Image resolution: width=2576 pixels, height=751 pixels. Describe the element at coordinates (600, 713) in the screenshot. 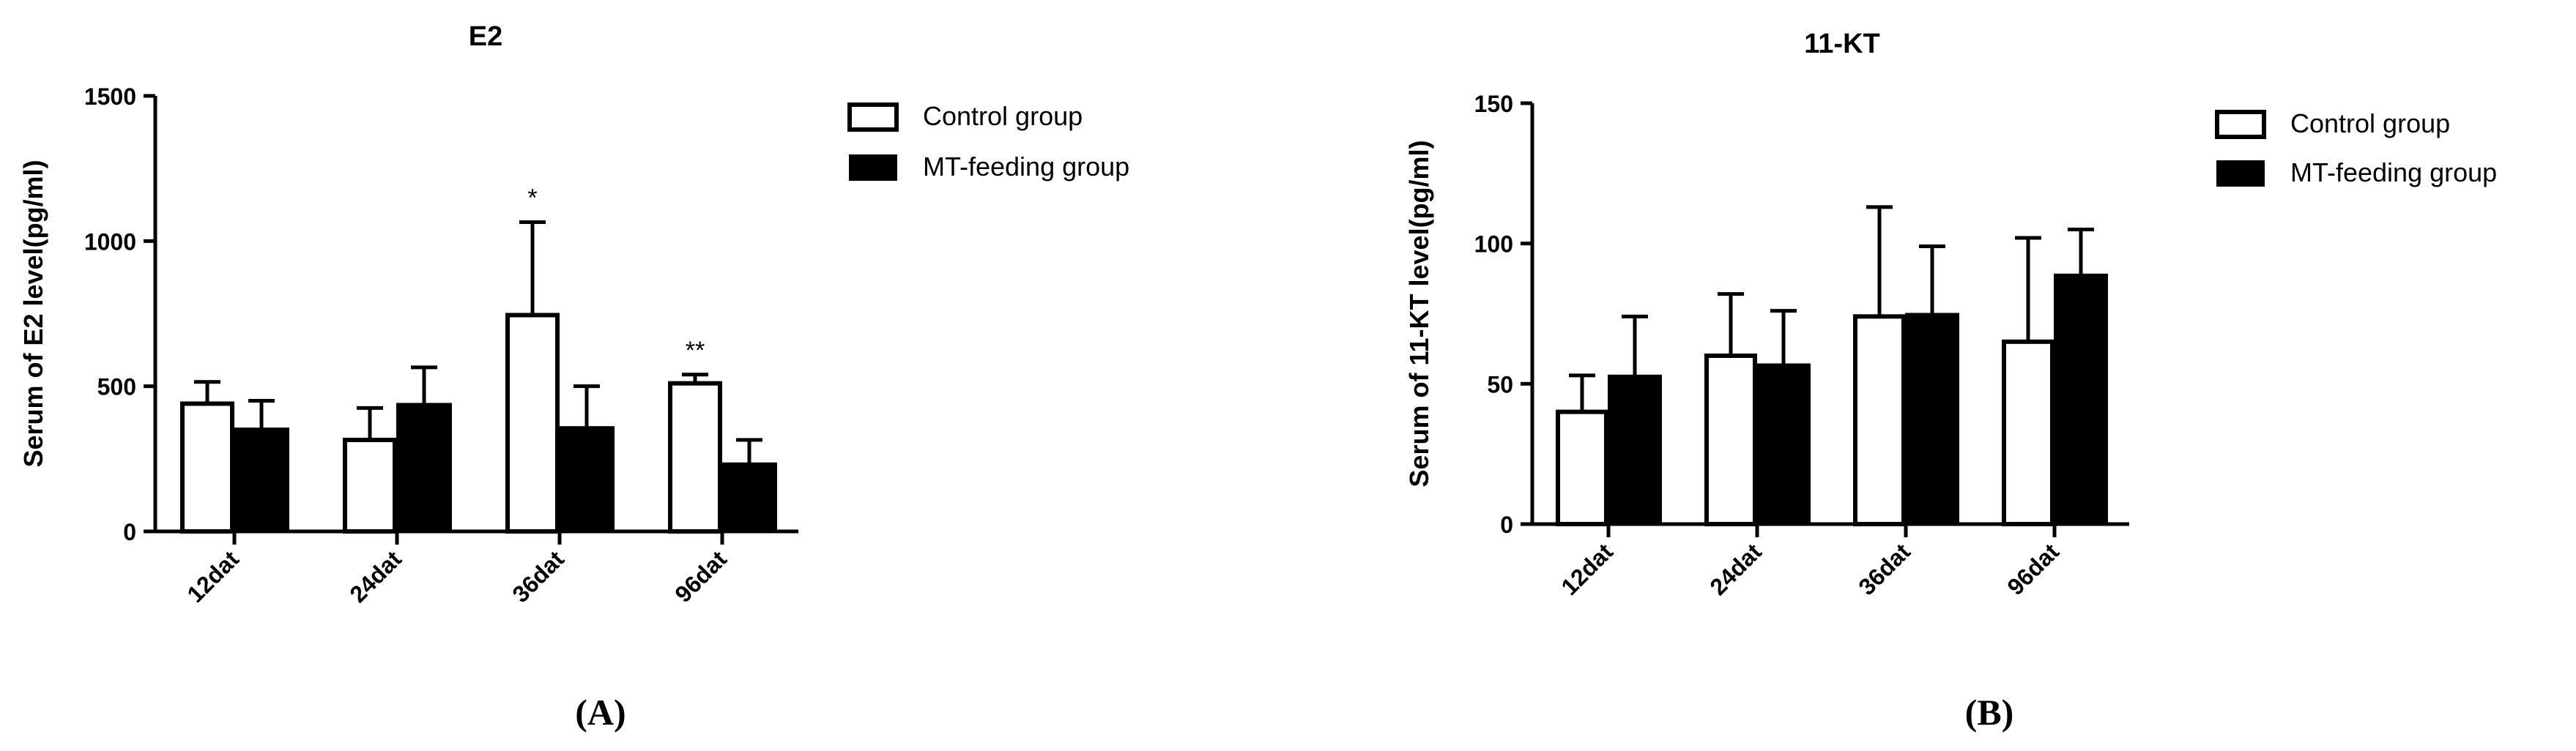

I see `panel-label: (A)` at that location.